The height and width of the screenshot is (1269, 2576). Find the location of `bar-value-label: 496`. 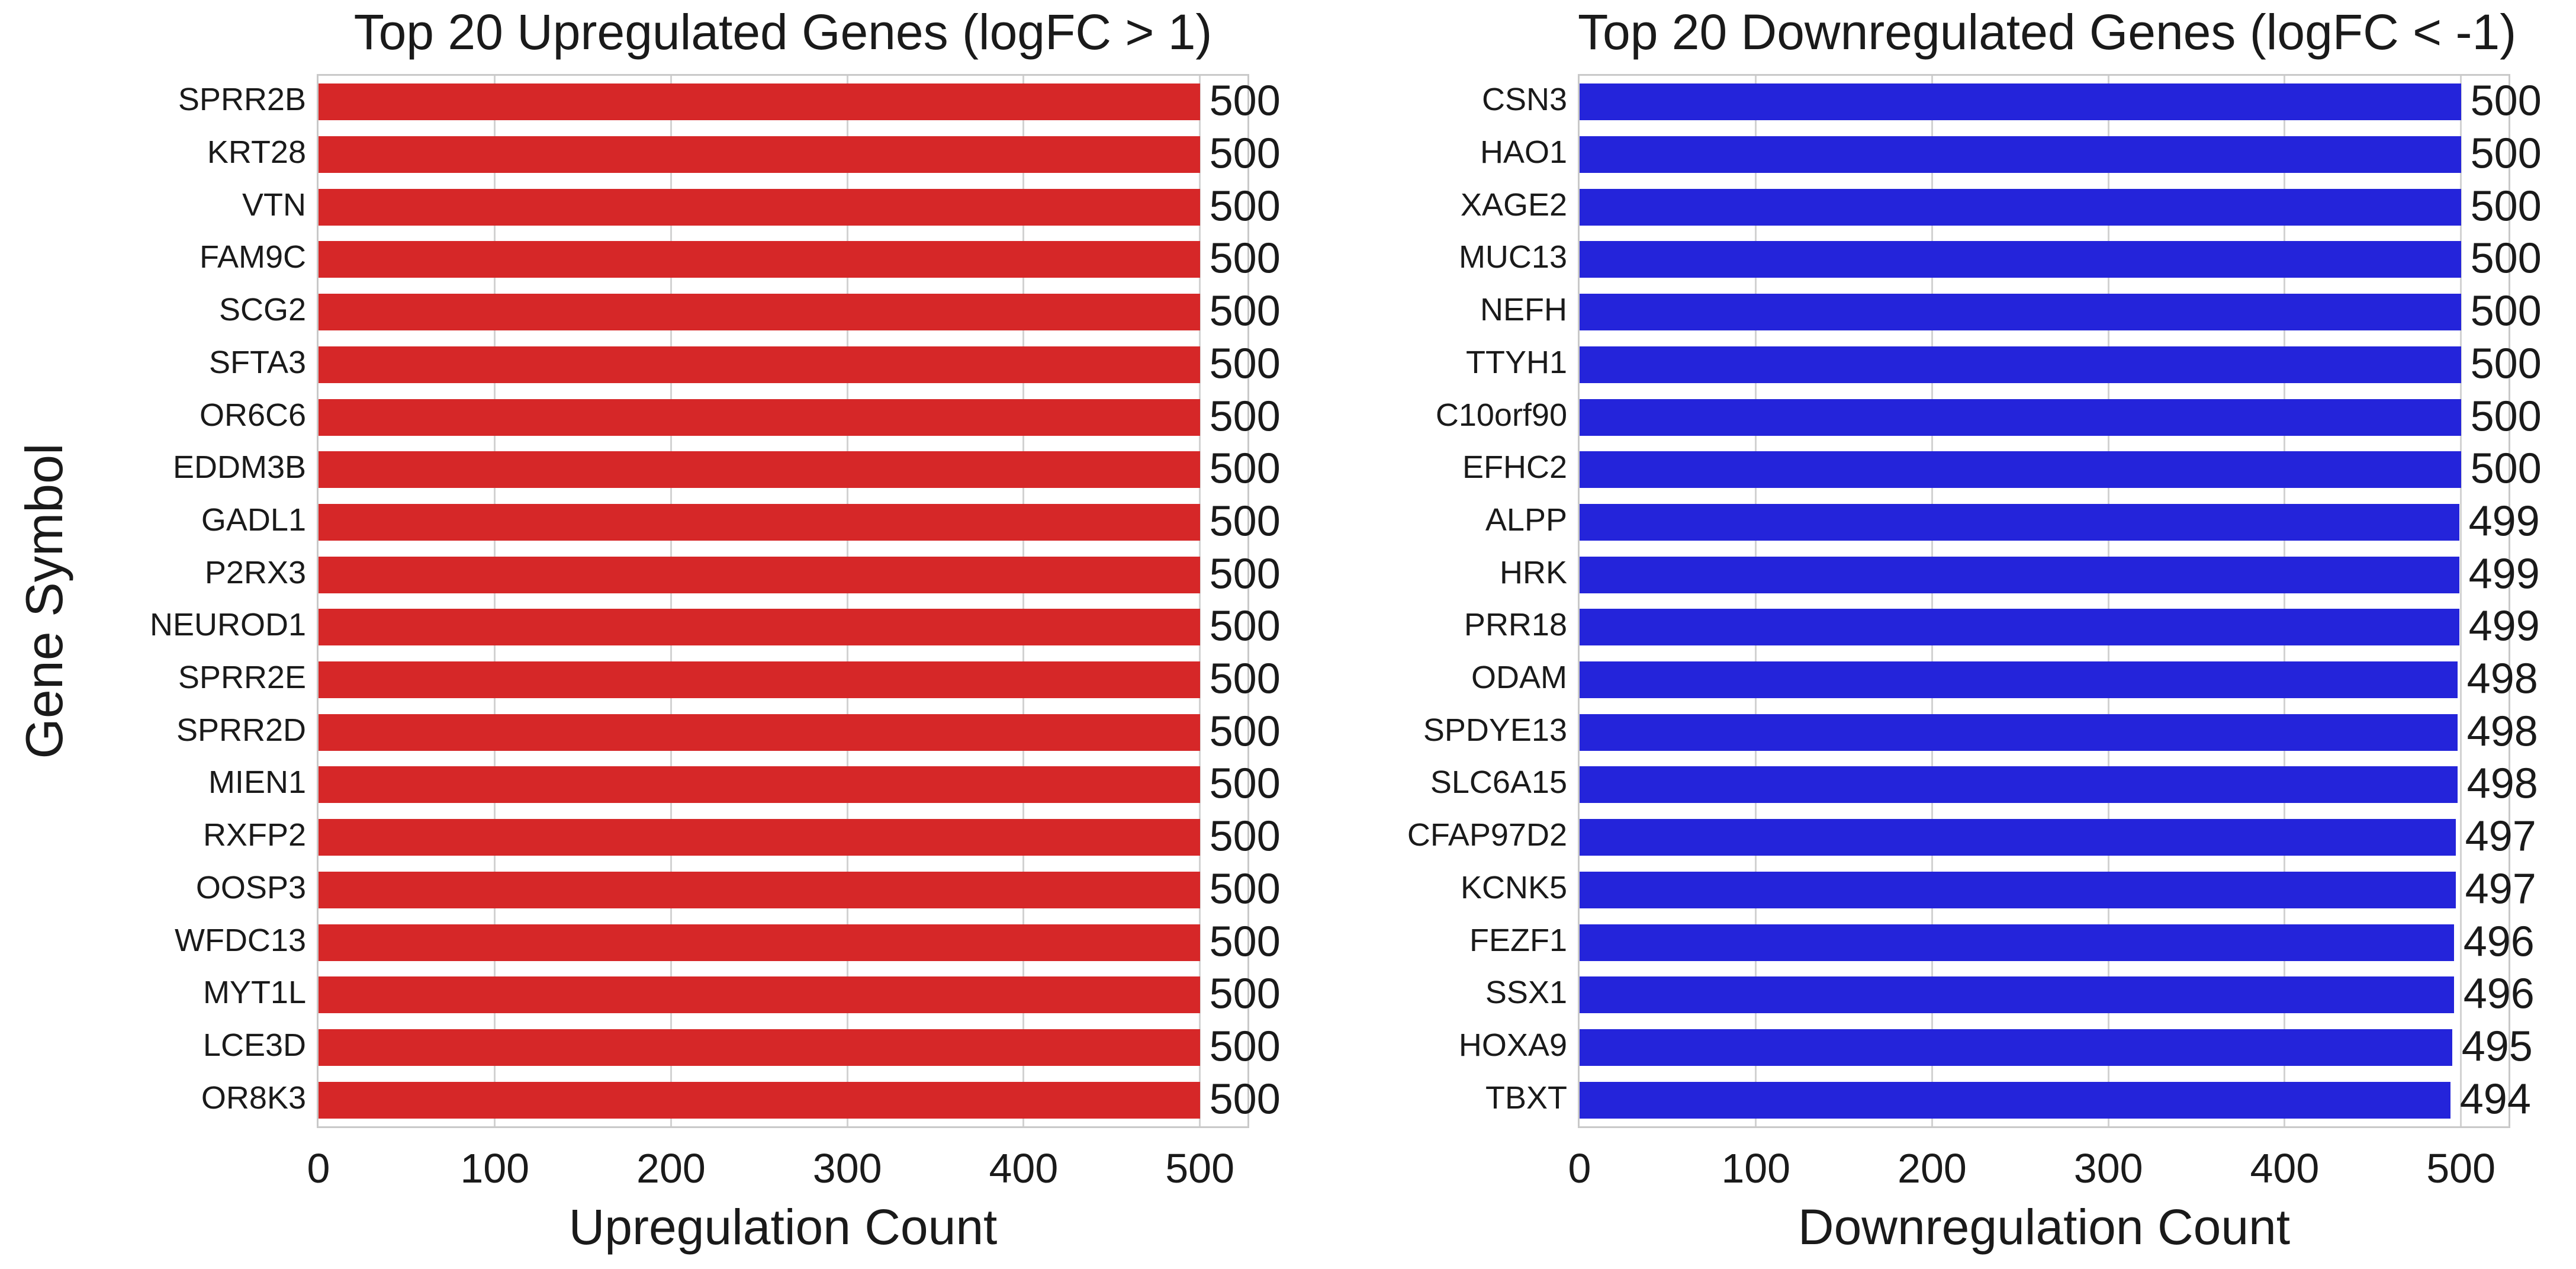

bar-value-label: 496 is located at coordinates (2499, 994).